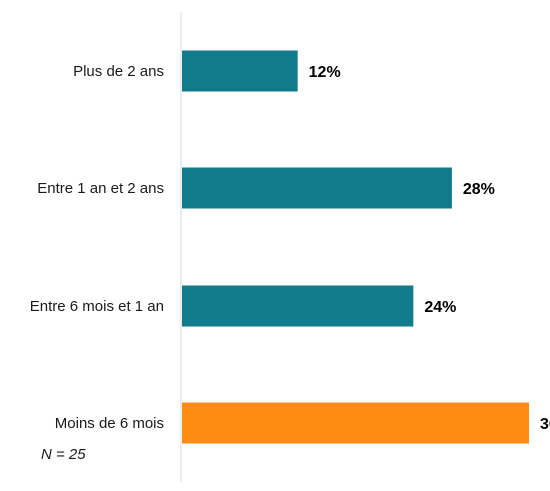  I want to click on value-label-1: 12%, so click(325, 72).